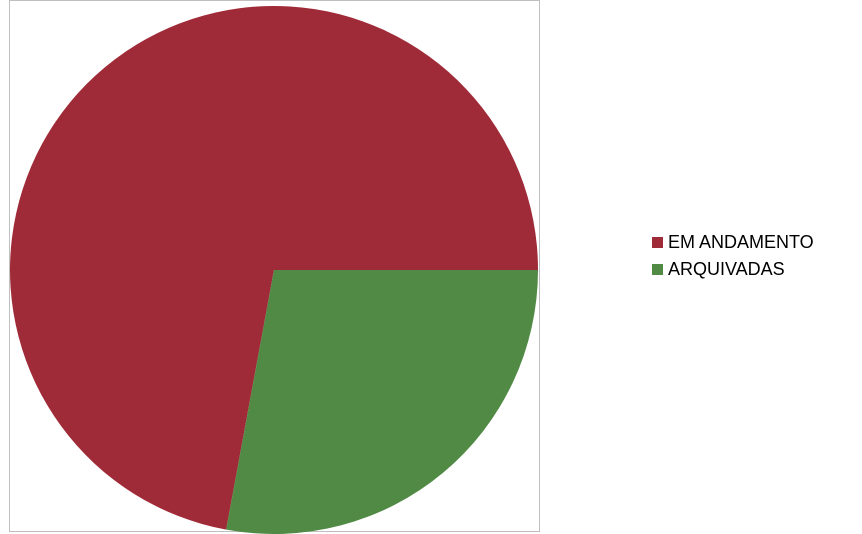  What do you see at coordinates (741, 242) in the screenshot?
I see `legend-label-em-andamento: EM ANDAMENTO` at bounding box center [741, 242].